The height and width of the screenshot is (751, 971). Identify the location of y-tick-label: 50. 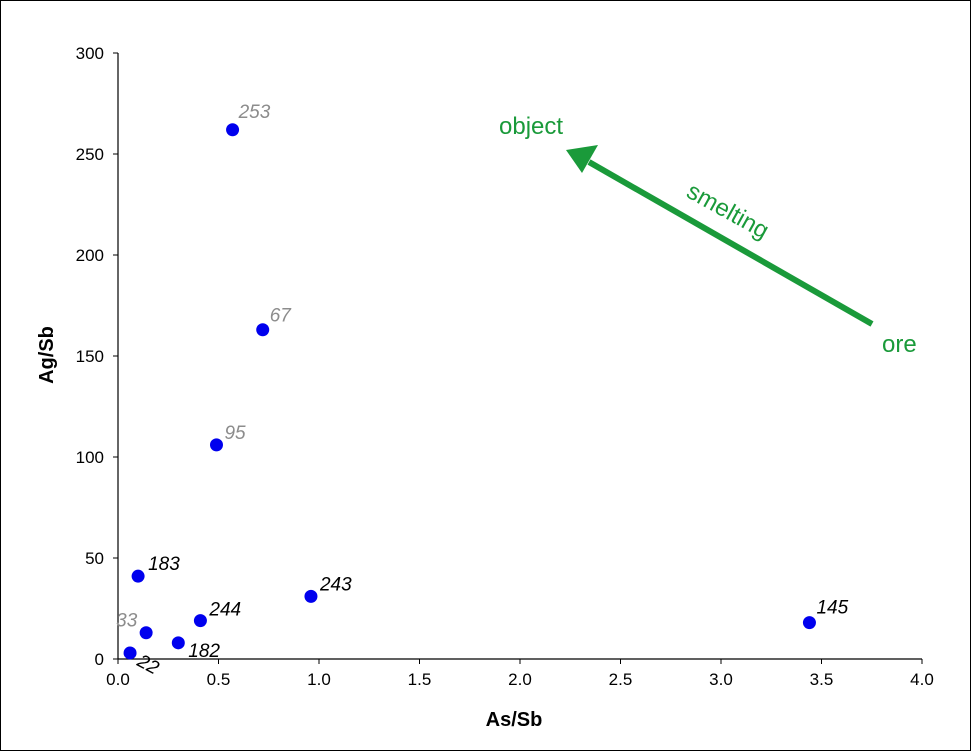
(94, 558).